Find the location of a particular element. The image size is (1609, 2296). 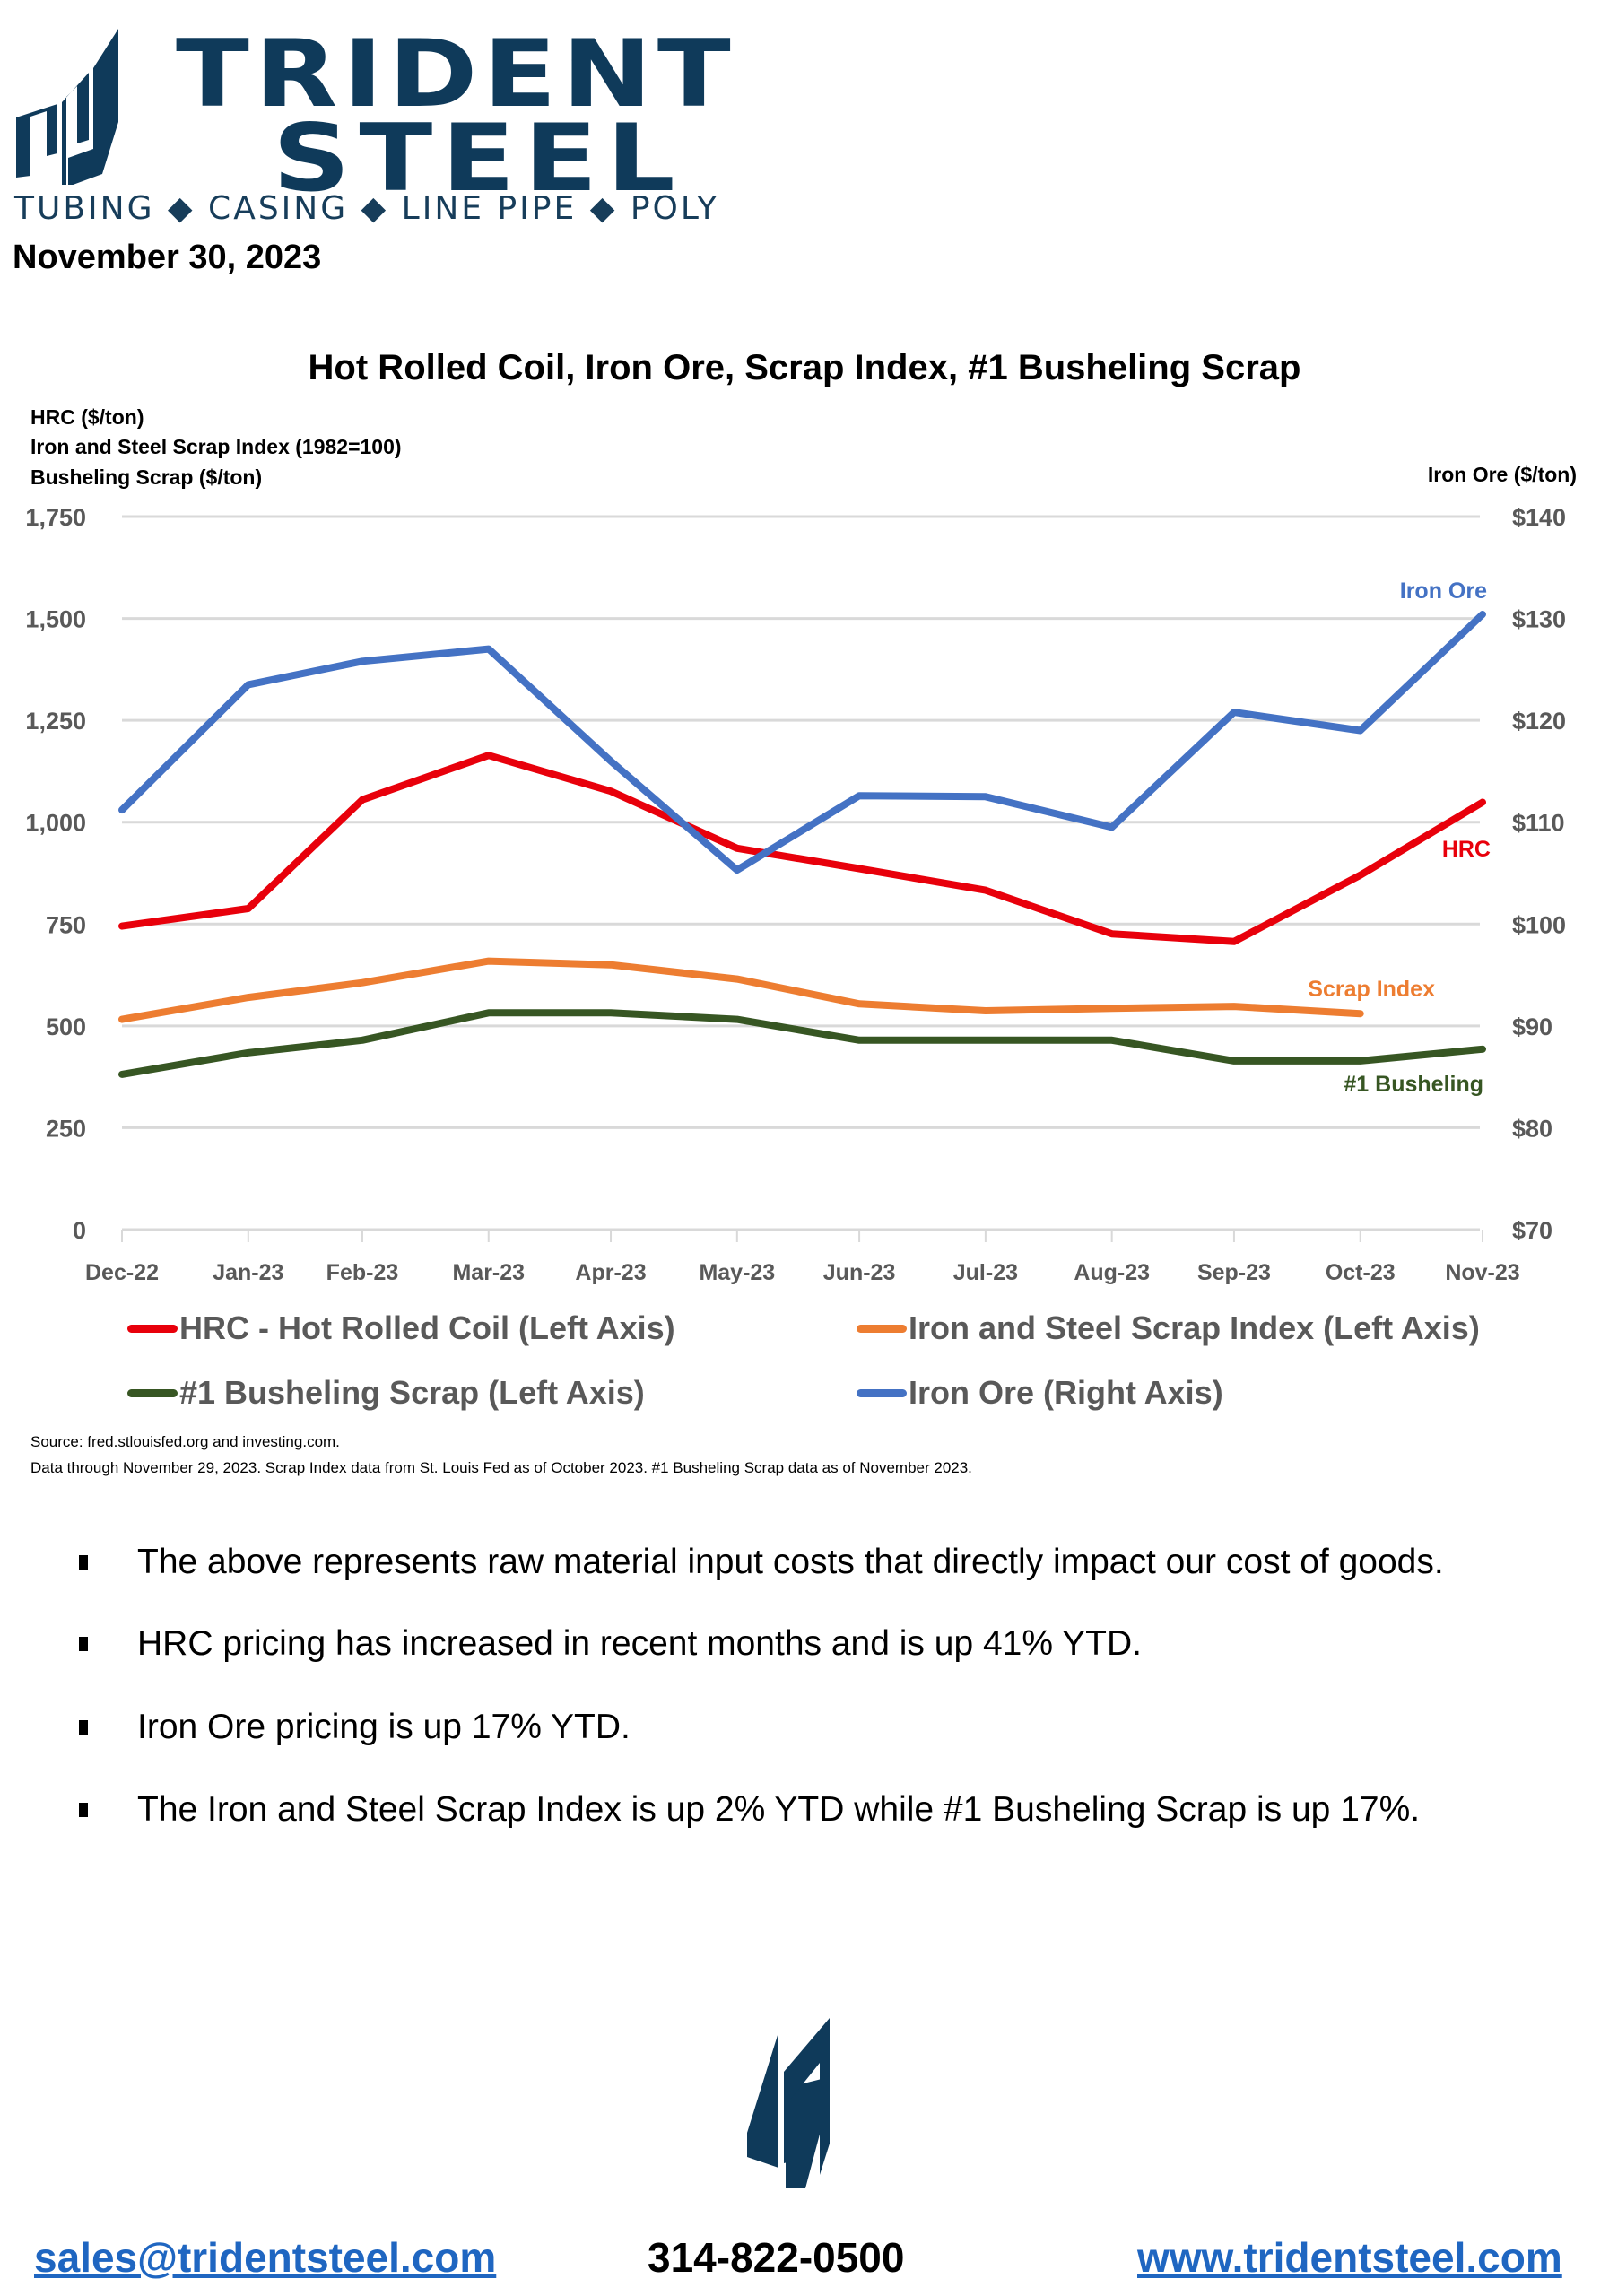

legend-item-scrap-index: Iron and Steel Scrap Index (Left Axis) is located at coordinates (1168, 1328).